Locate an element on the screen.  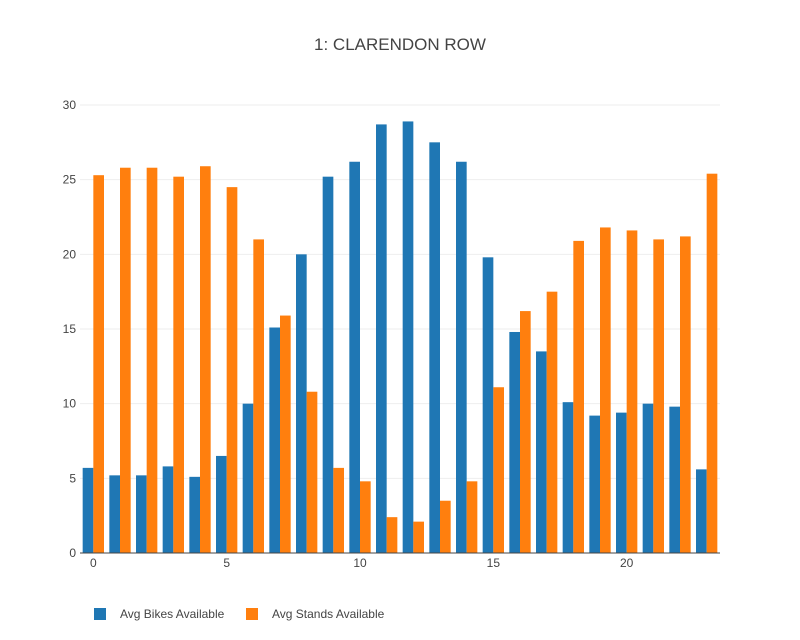
x-tick-label-0: 0 is located at coordinates (93, 563).